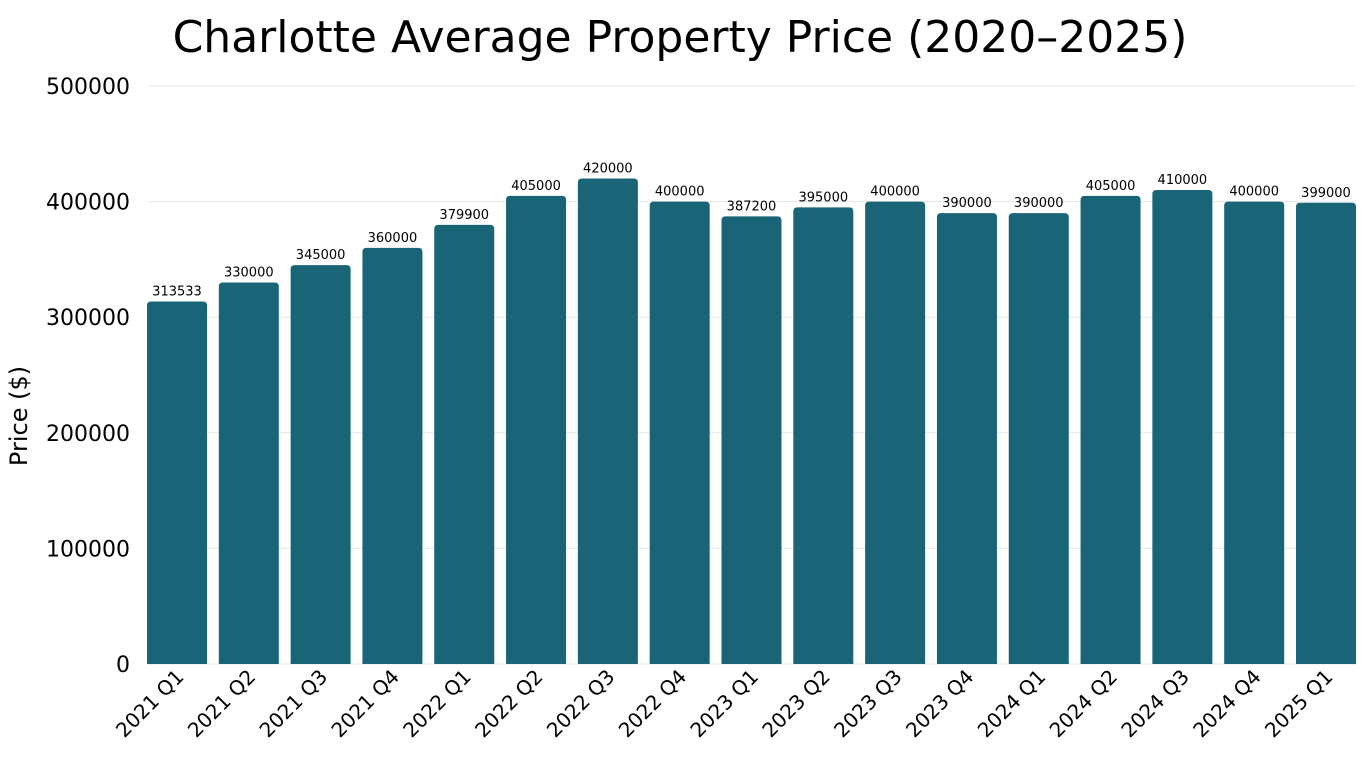 Image resolution: width=1366 pixels, height=768 pixels. I want to click on data-label: 360000, so click(393, 238).